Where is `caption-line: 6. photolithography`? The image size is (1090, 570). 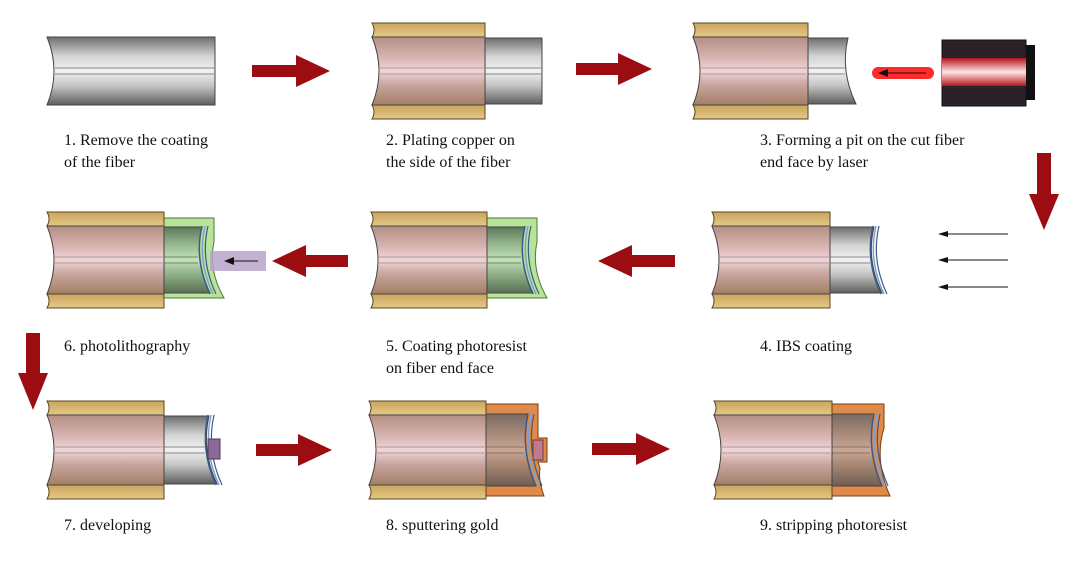
caption-line: 6. photolithography is located at coordinates (127, 346).